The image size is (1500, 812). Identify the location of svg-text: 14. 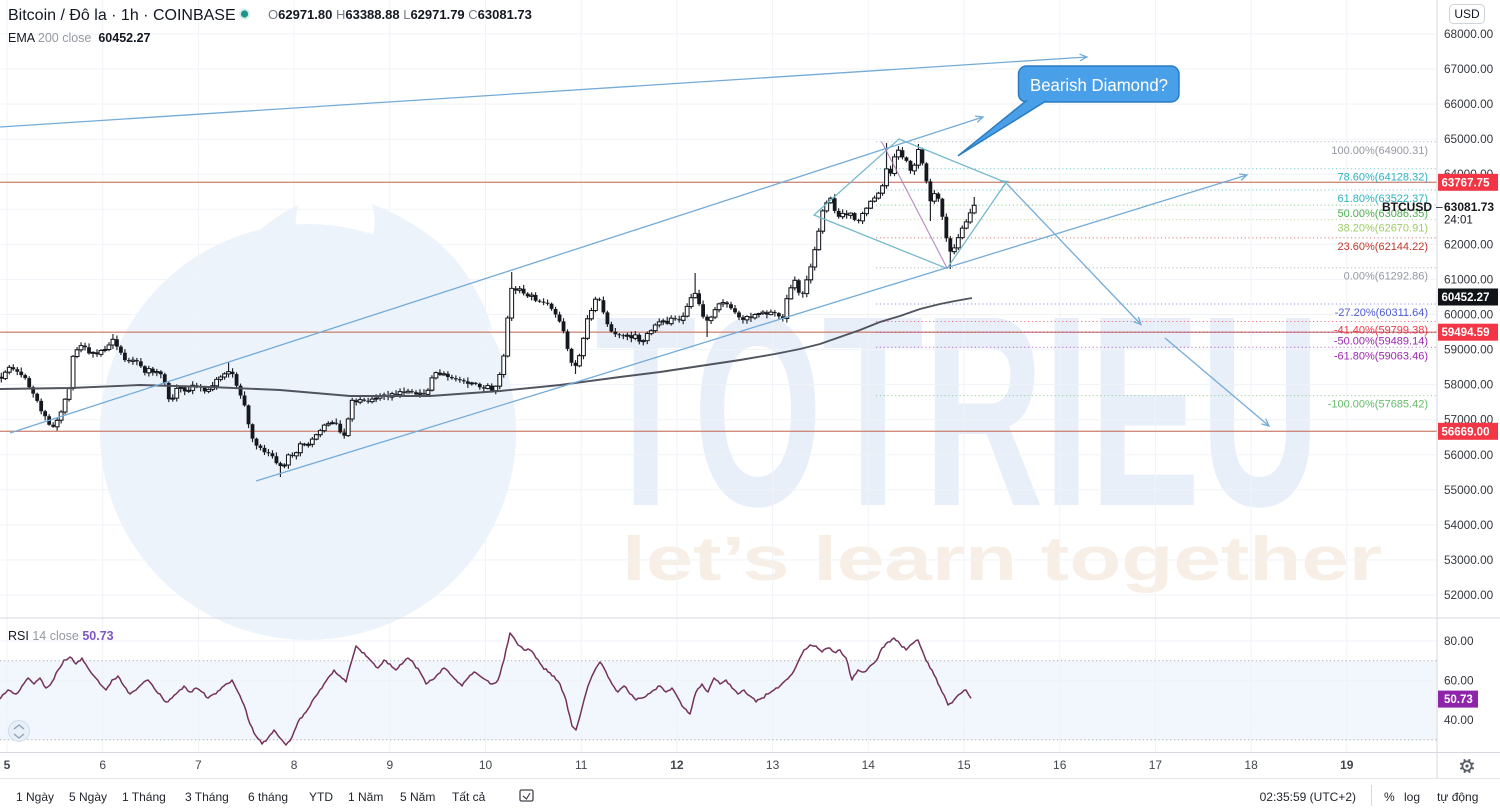
(869, 765).